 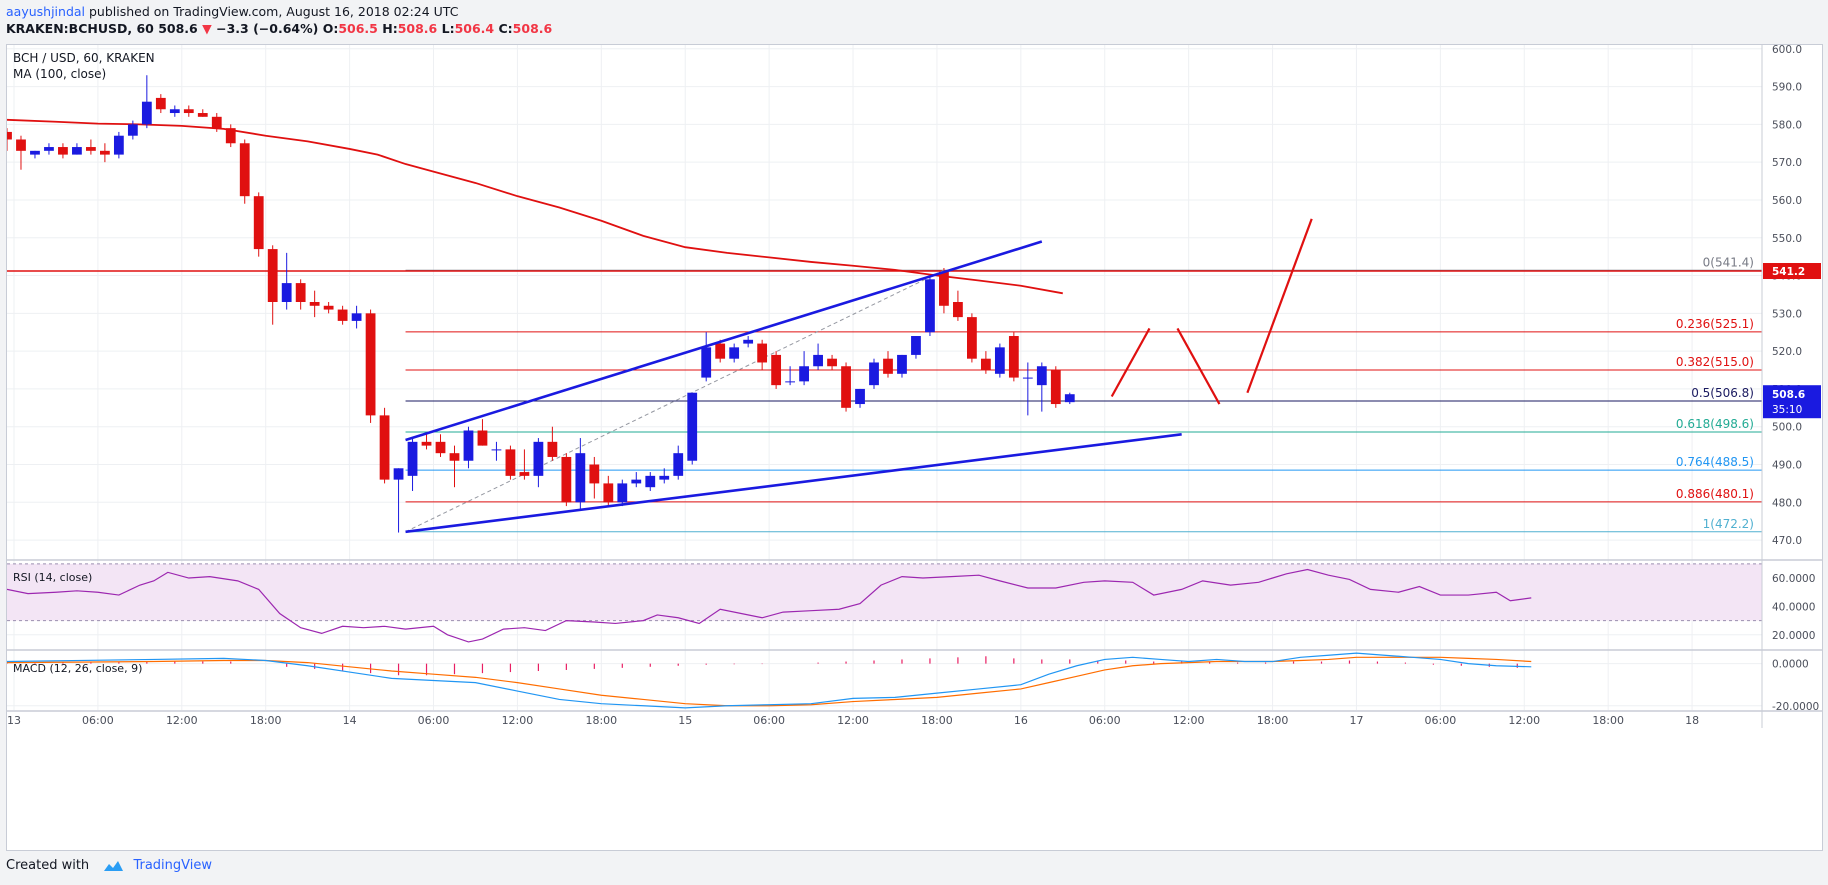 I want to click on resistance-price-tag, so click(x=1792, y=271).